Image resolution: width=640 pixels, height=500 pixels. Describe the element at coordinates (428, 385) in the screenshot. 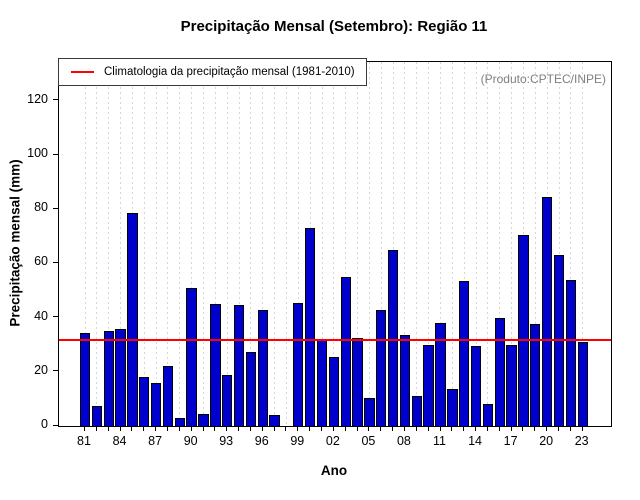

I see `bar-2010` at that location.